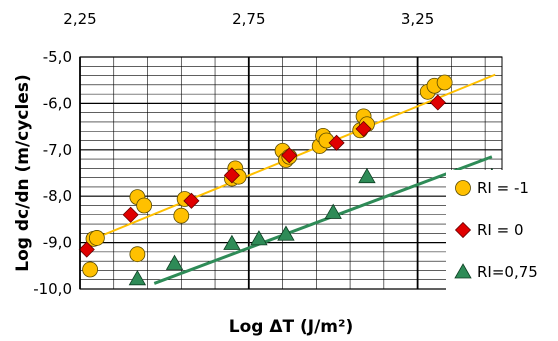 The height and width of the screenshot is (341, 558). What do you see at coordinates (57, 57) in the screenshot?
I see `y-tick-label: -5,0` at bounding box center [57, 57].